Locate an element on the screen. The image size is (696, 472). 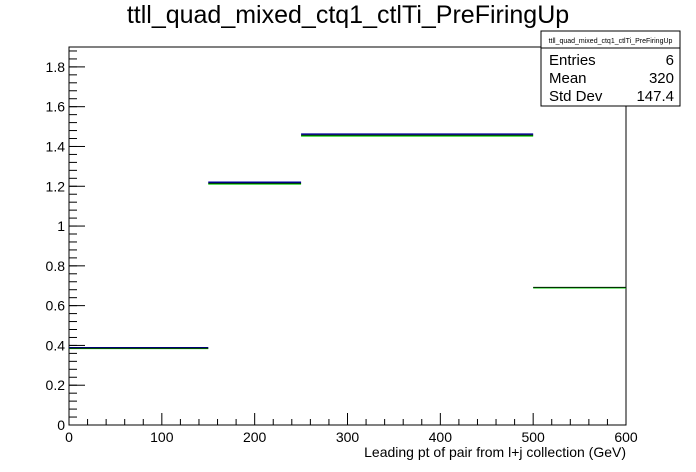
y-tick-label: 1.8 is located at coordinates (56, 67).